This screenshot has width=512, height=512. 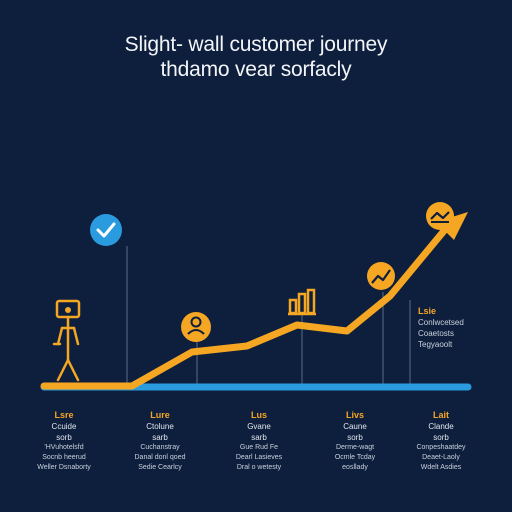 I want to click on side-stage-line: Tegyaoolt, so click(x=435, y=344).